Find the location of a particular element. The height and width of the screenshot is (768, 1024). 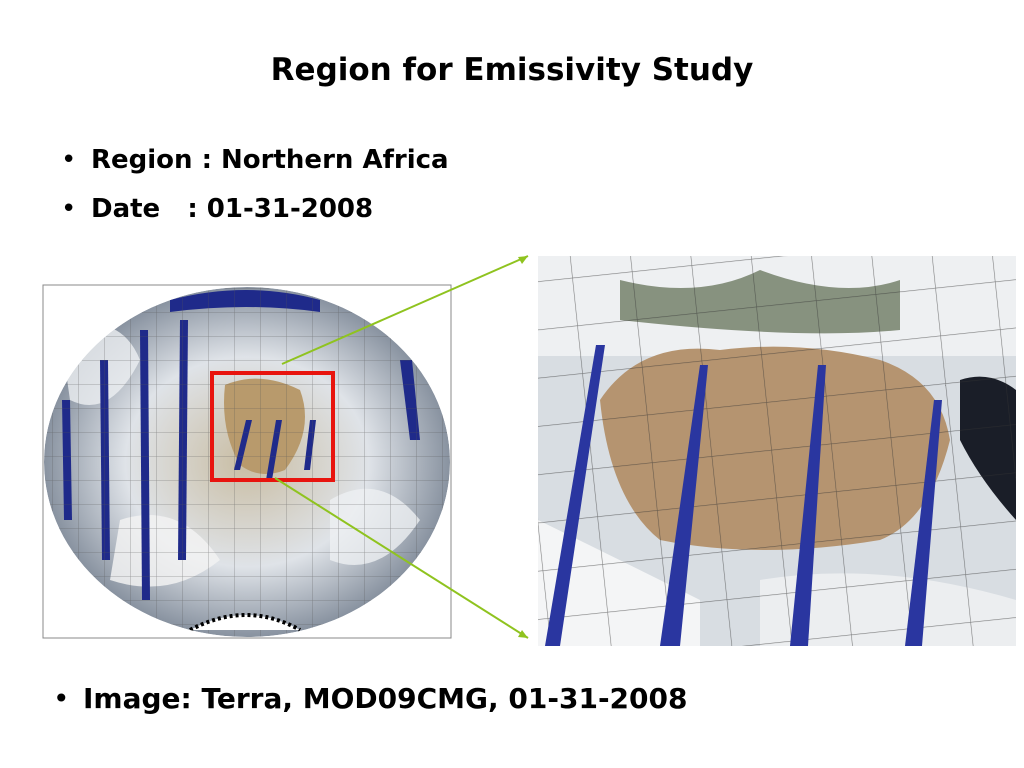

bullet: Region : Northern Africa is located at coordinates (255, 160).